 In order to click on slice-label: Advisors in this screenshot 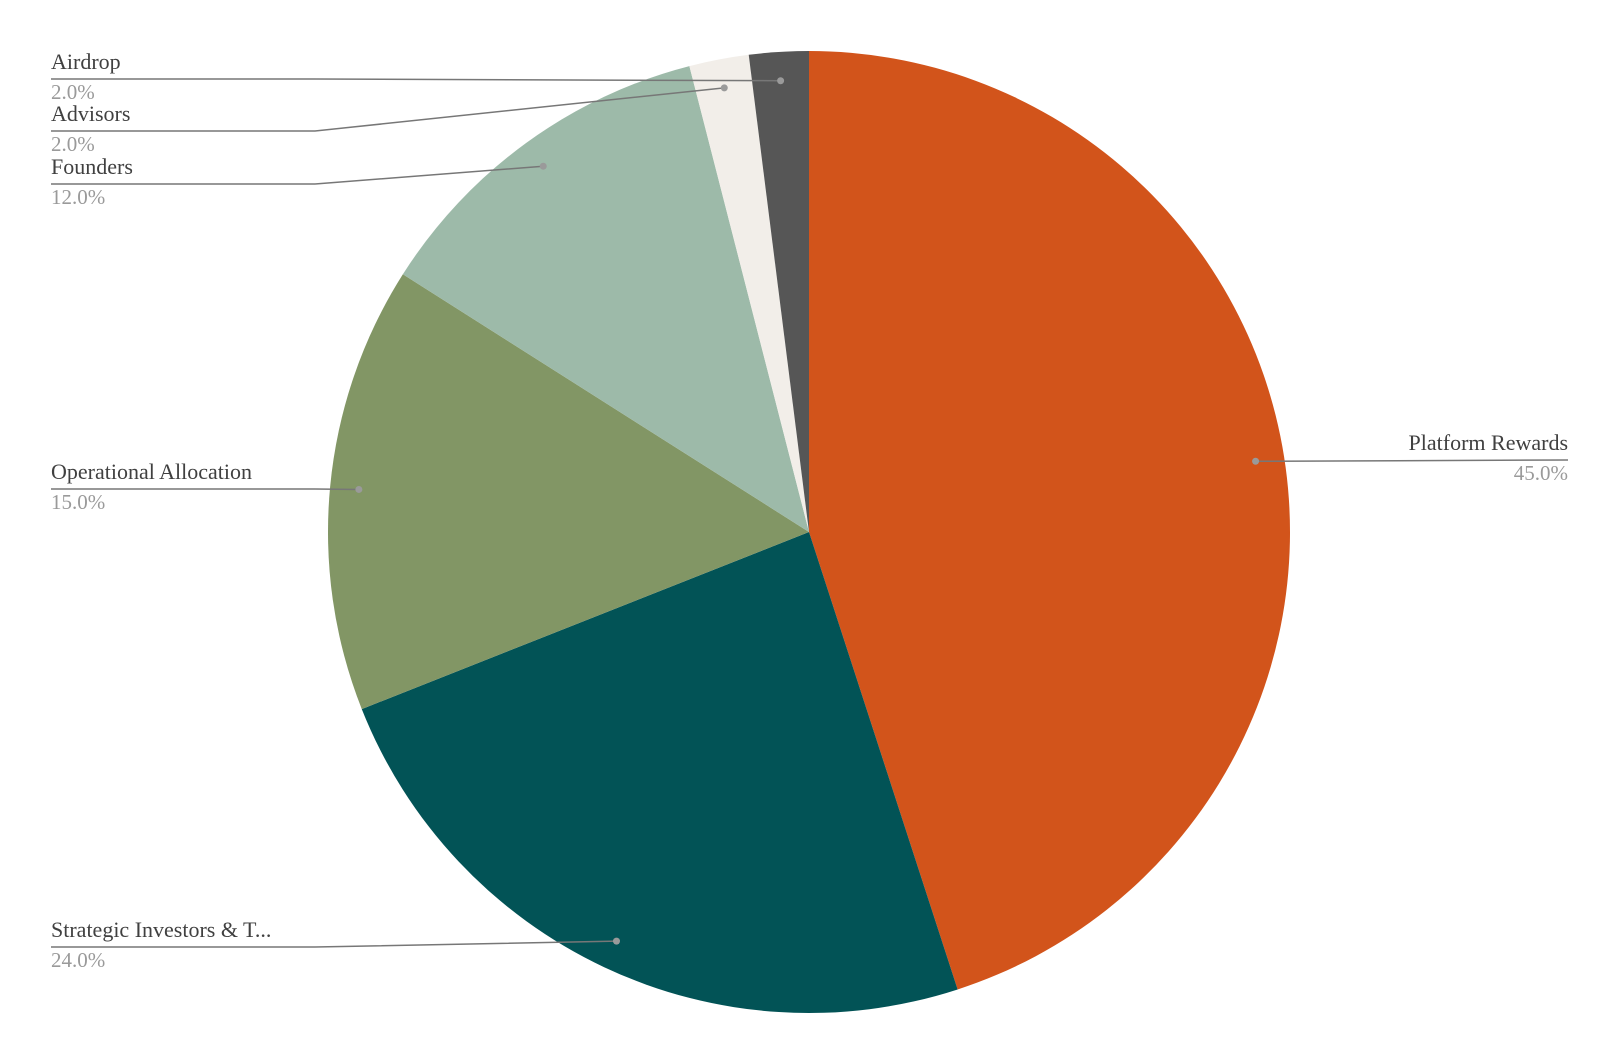, I will do `click(90, 113)`.